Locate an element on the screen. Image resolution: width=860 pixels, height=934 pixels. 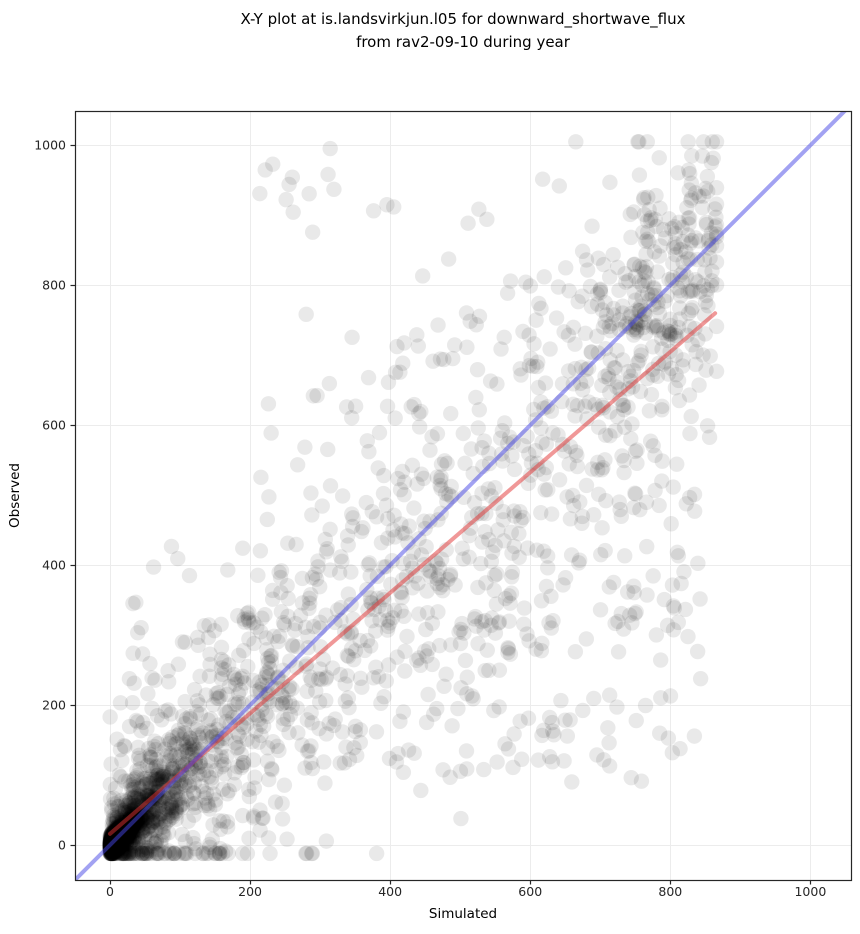
y-axis-label: Observed is located at coordinates (15, 495).